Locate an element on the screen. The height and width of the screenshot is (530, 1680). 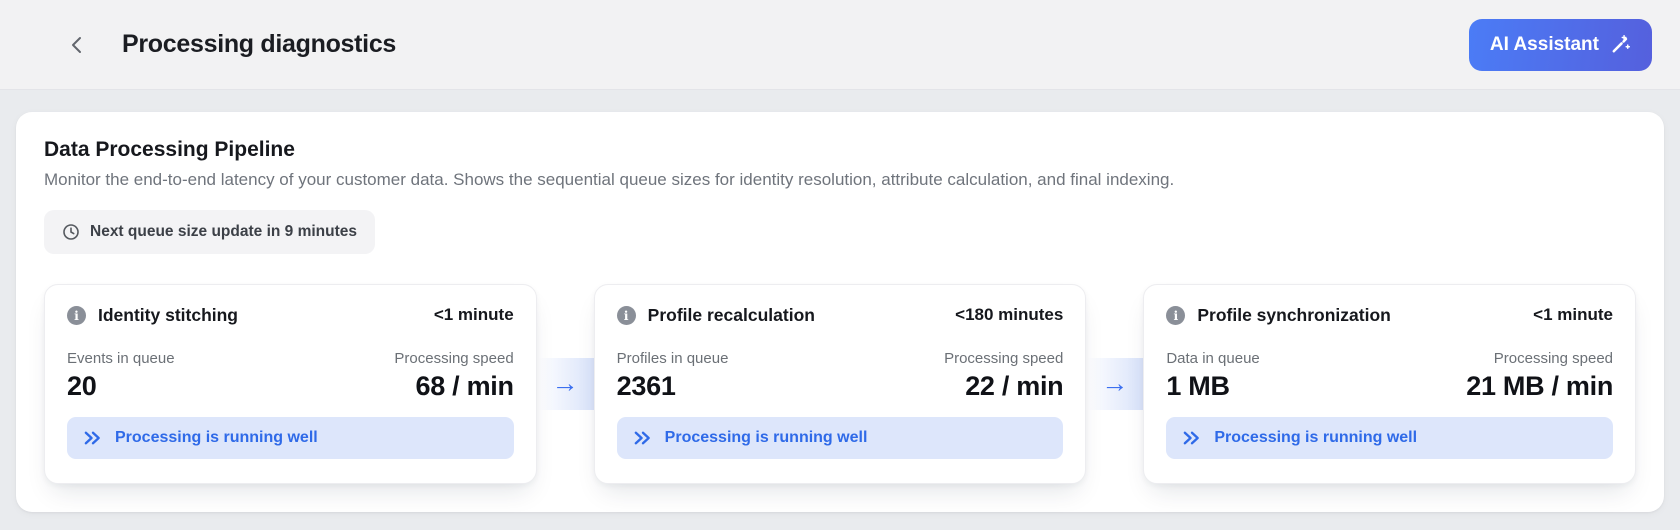
speed-metric: Processing speed 21 MB / min is located at coordinates (1539, 376).